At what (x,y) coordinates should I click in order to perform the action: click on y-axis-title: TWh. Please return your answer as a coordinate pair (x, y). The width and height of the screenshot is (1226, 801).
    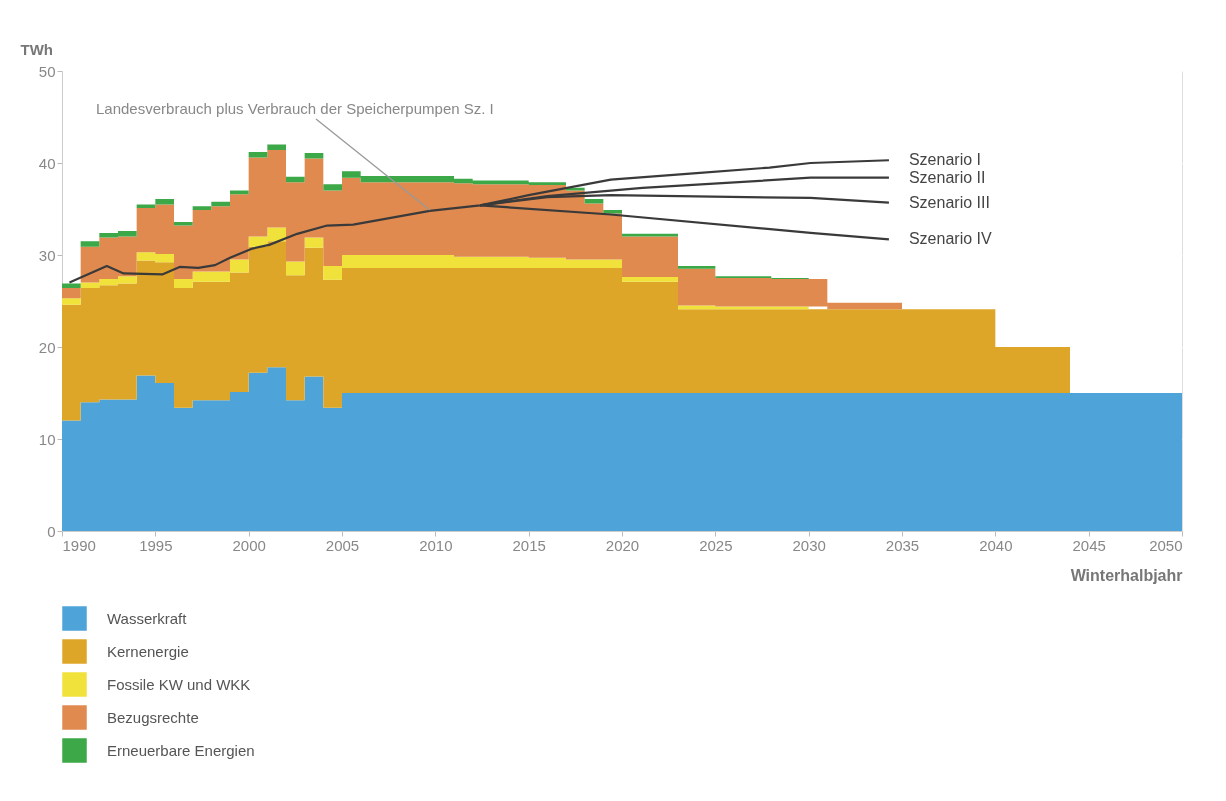
    Looking at the image, I should click on (36, 49).